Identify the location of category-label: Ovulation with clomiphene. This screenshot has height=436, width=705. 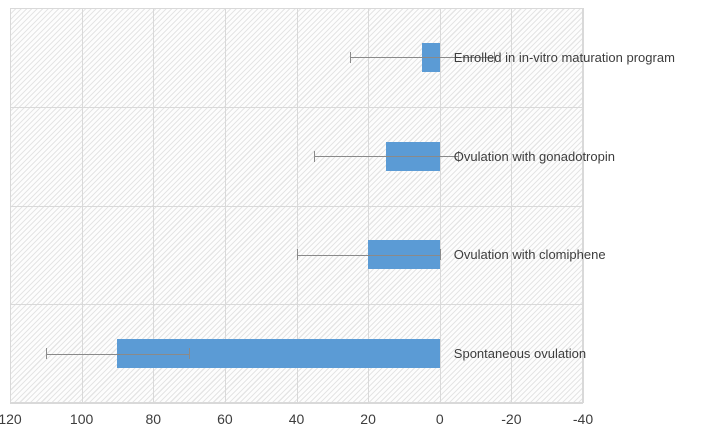
(529, 255).